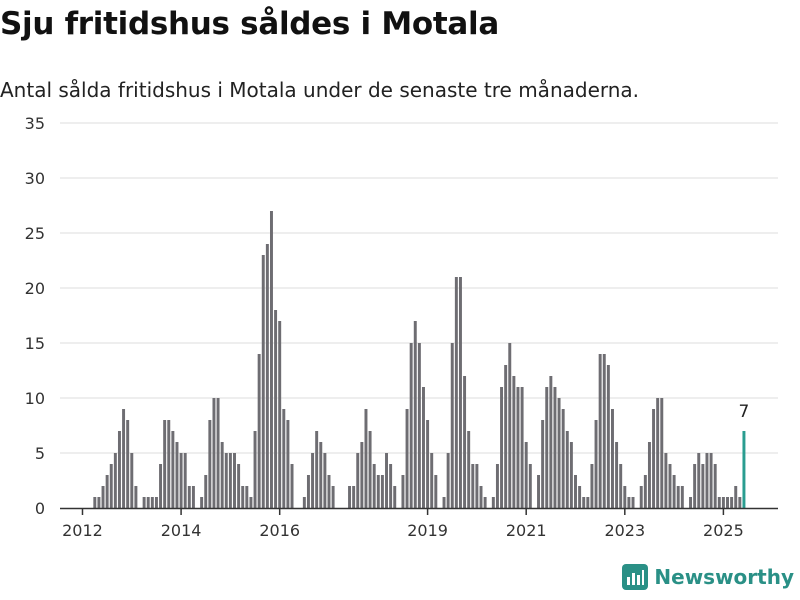  I want to click on newsworthy-brand: Newsworthy, so click(708, 577).